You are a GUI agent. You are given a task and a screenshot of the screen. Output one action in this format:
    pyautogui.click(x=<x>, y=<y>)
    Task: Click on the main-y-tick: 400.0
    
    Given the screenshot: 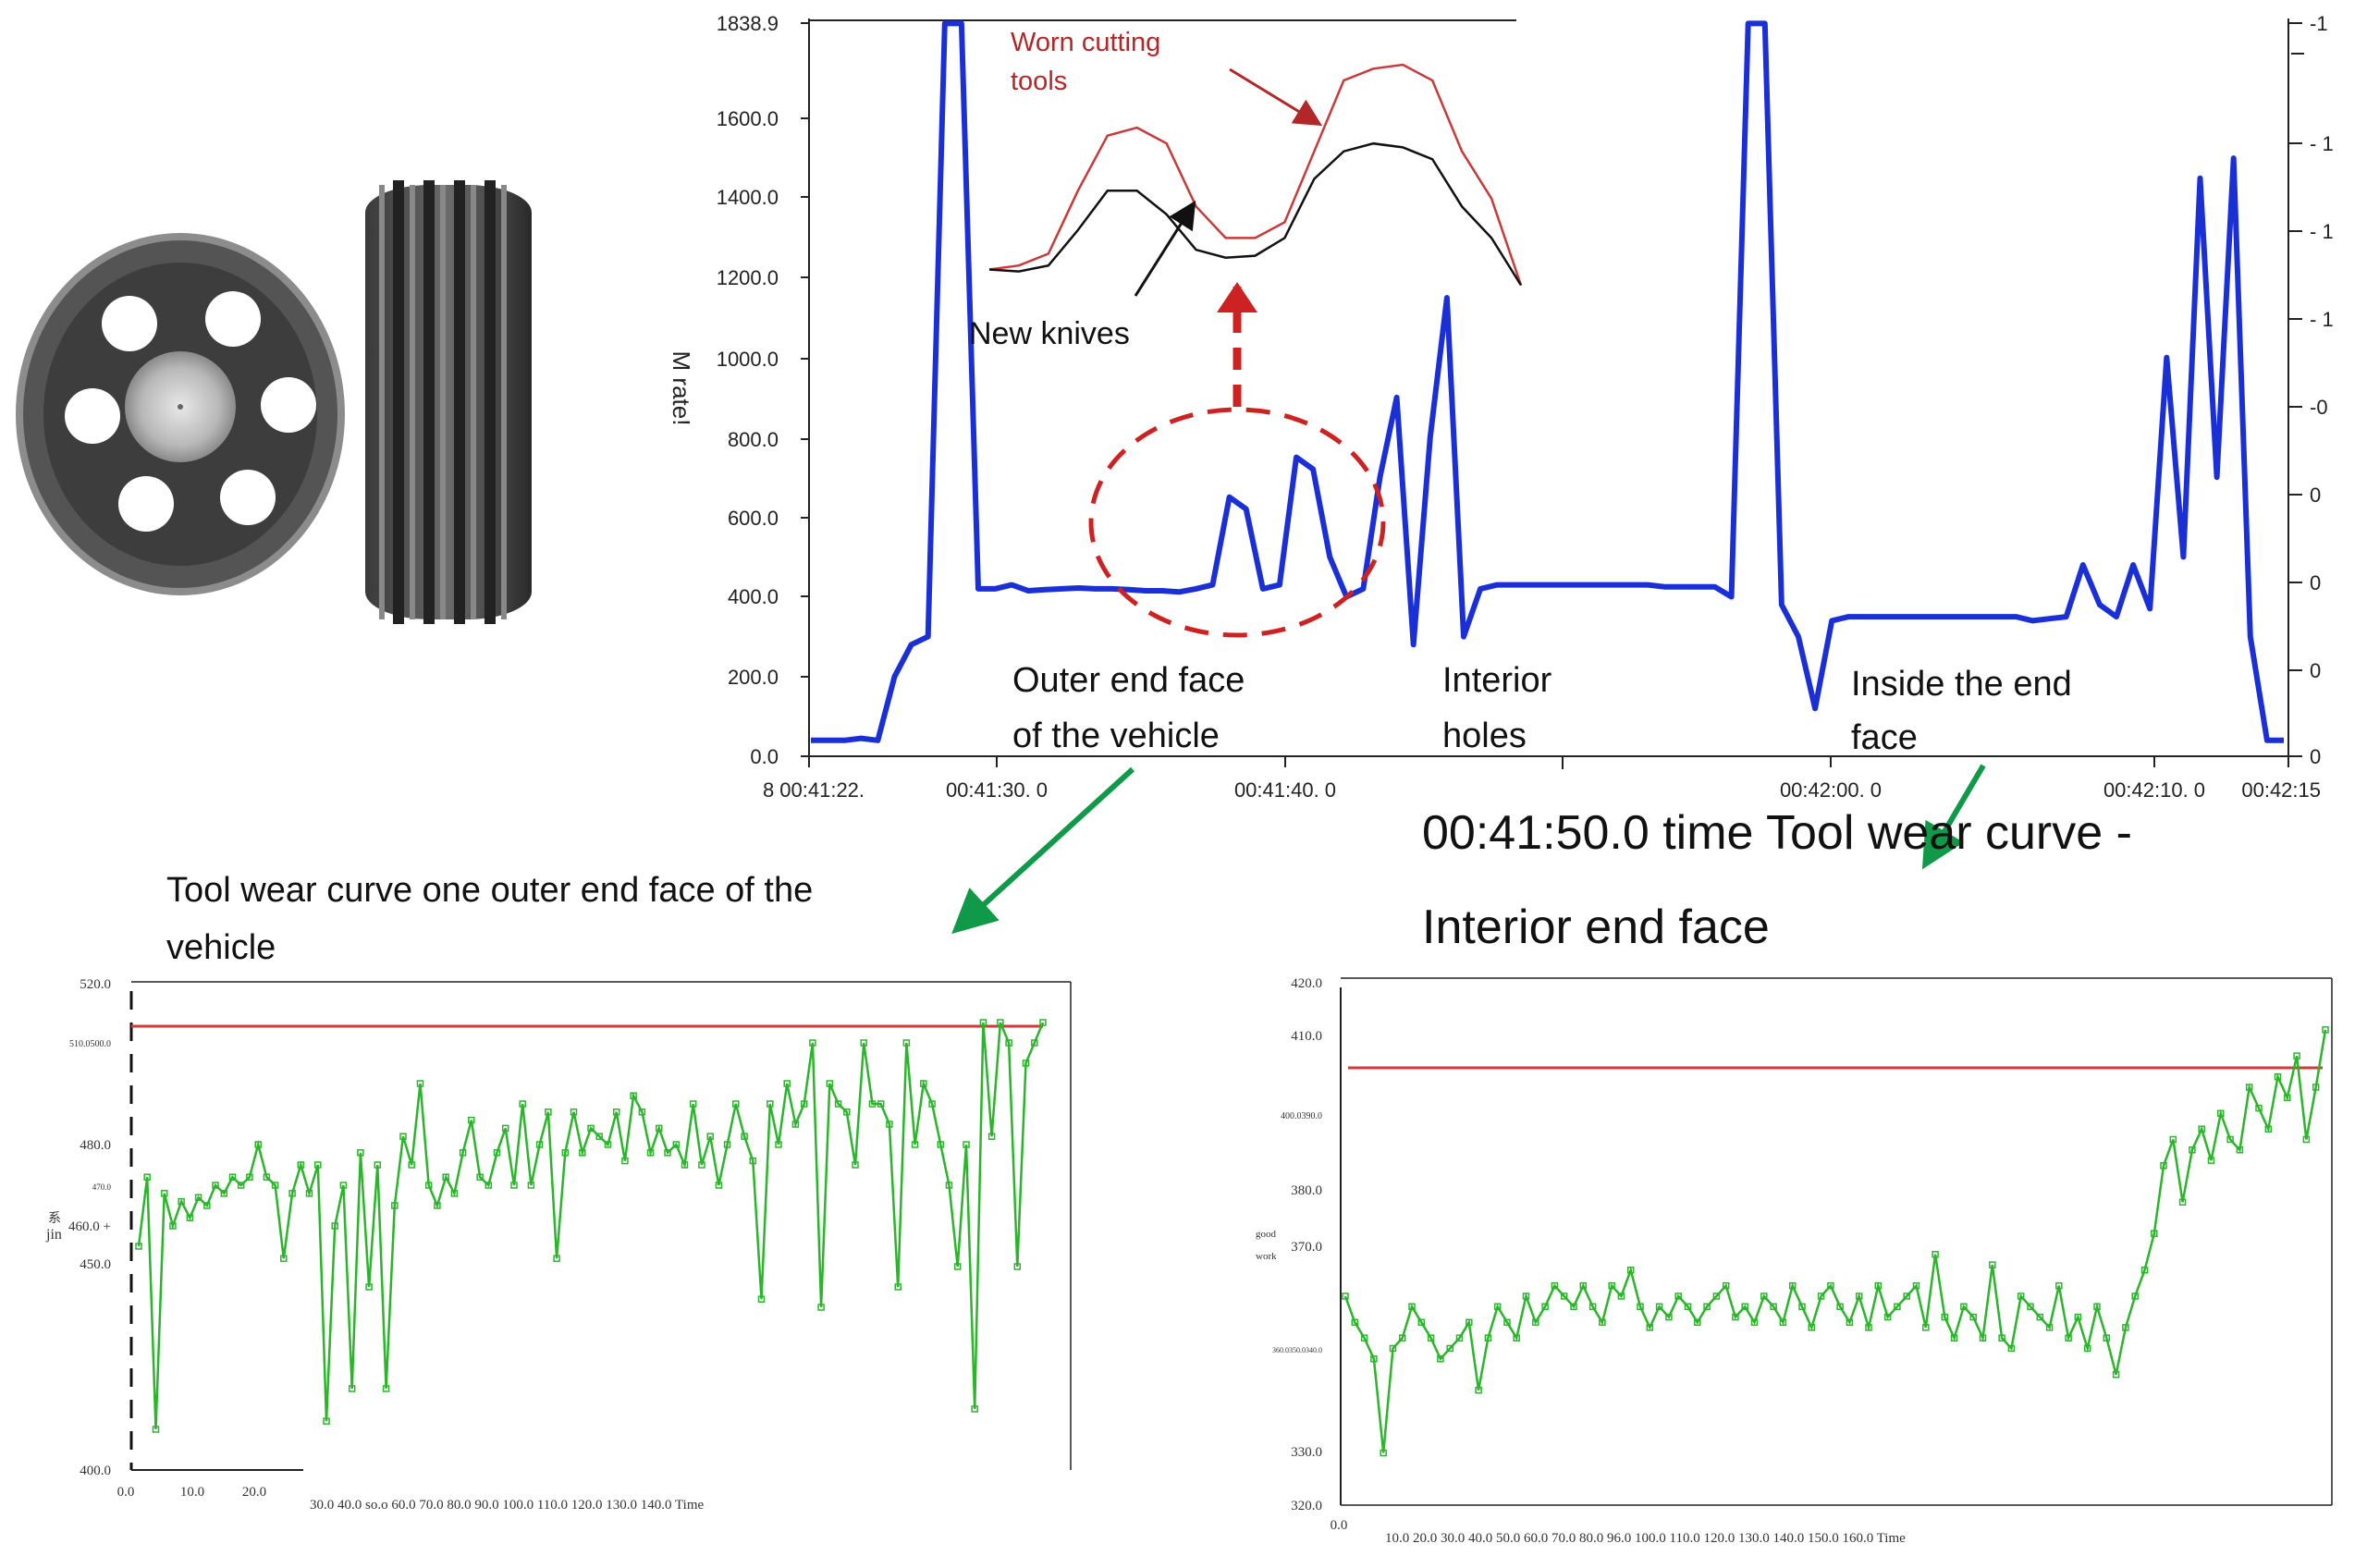 What is the action you would take?
    pyautogui.click(x=753, y=597)
    